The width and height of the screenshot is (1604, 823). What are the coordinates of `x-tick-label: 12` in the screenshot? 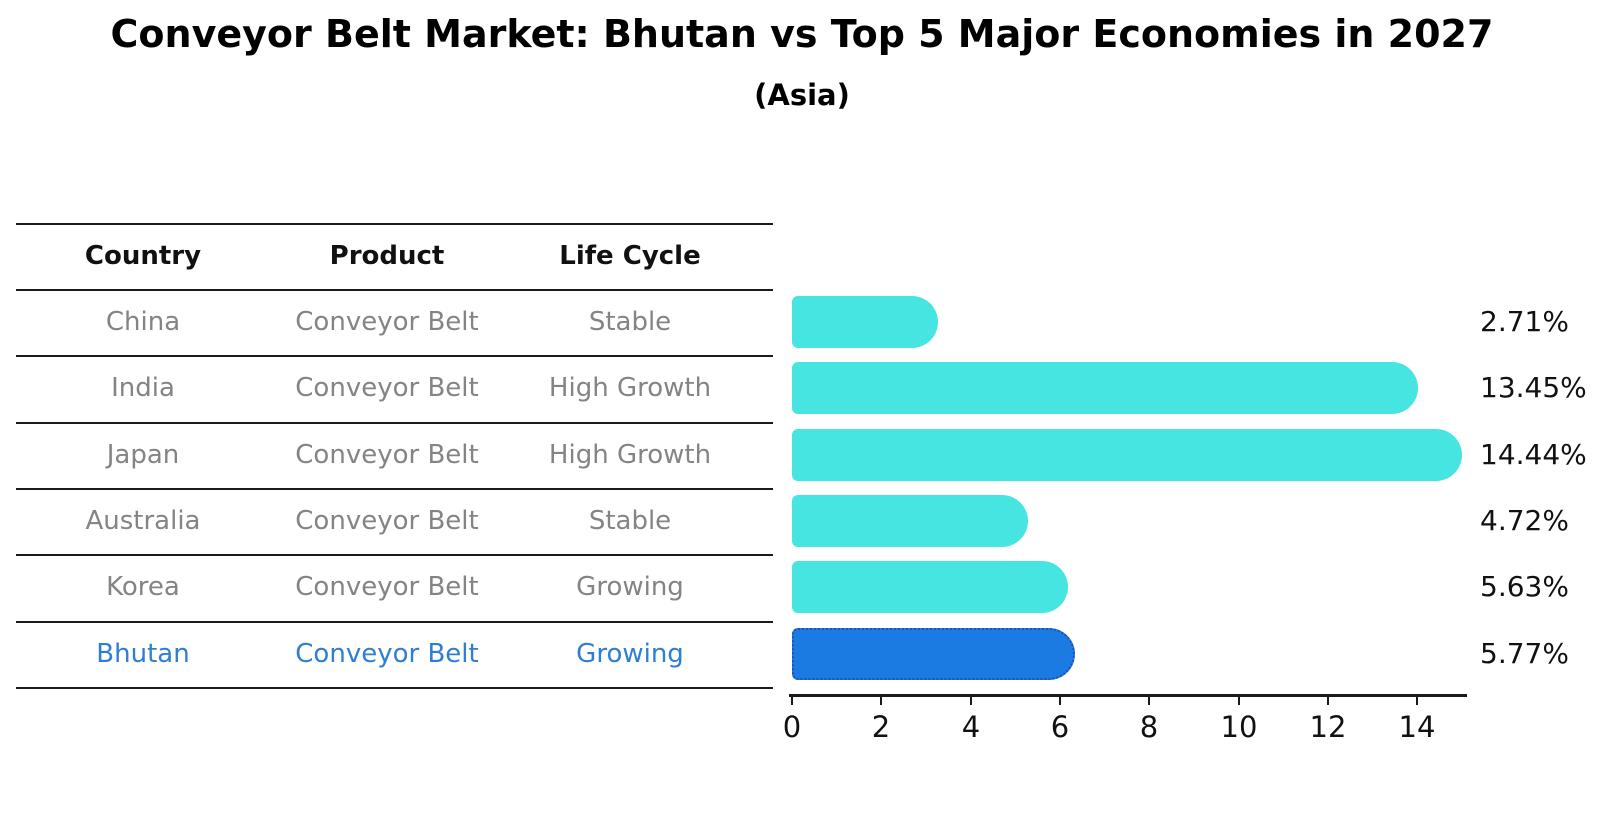 It's located at (1328, 727).